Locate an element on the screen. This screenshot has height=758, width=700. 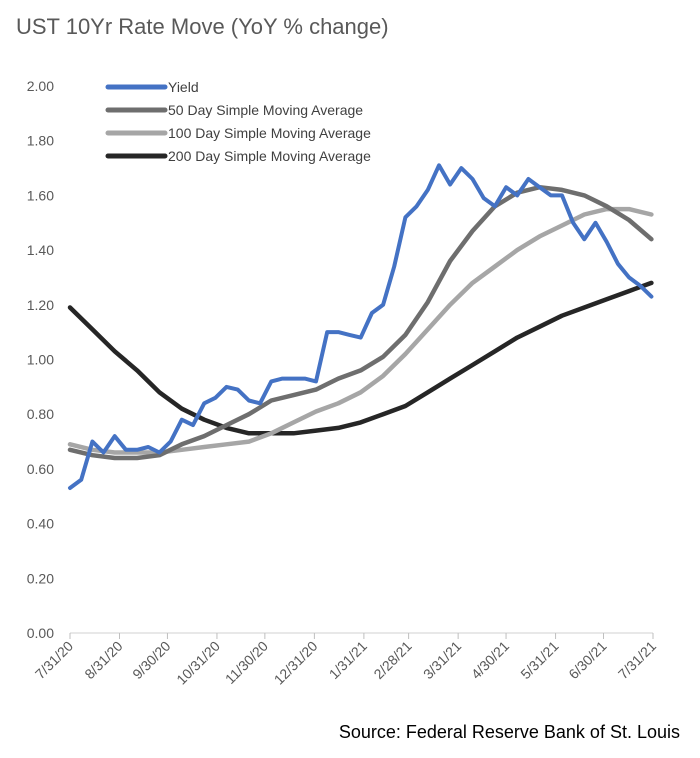
legend-label: 50 Day Simple Moving Average is located at coordinates (265, 110).